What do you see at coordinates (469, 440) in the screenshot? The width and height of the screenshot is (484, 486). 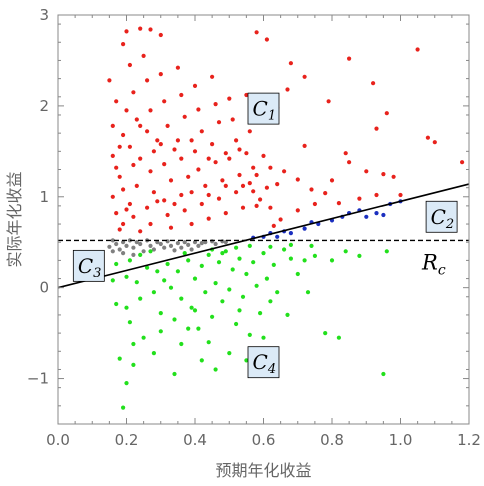 I see `x-tick-label-6: 1.2` at bounding box center [469, 440].